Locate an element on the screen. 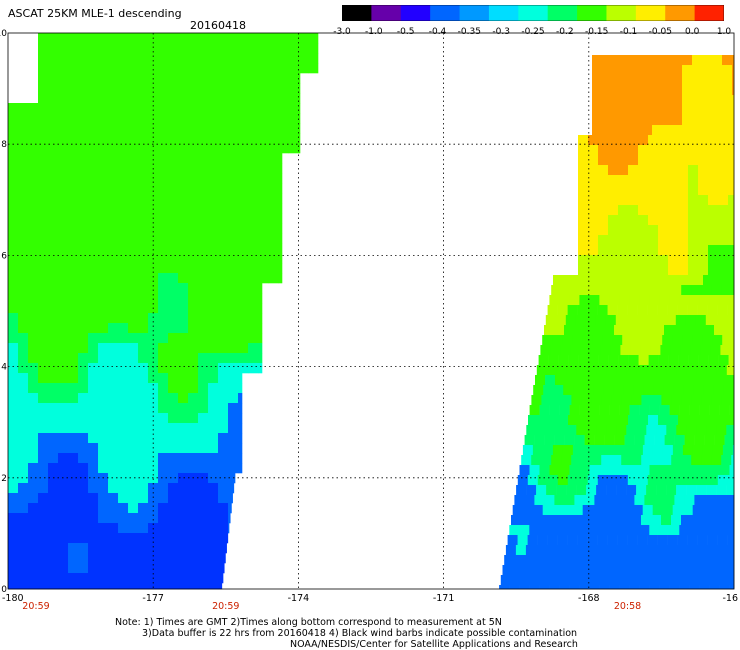  colorbar-tick-label: 1.0 is located at coordinates (724, 32).